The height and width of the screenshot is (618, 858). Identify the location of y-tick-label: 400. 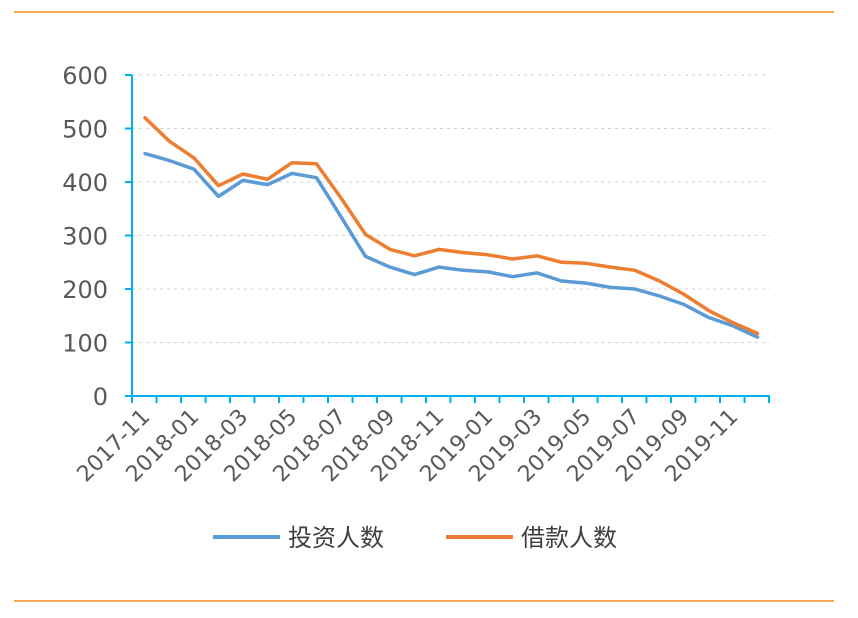
(85, 183).